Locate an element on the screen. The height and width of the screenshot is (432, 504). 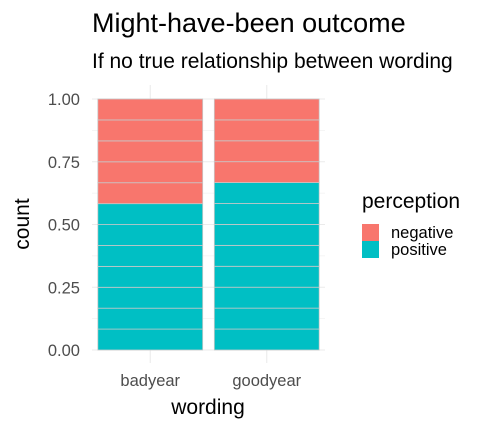
y-tick-label: 0.50 is located at coordinates (64, 226).